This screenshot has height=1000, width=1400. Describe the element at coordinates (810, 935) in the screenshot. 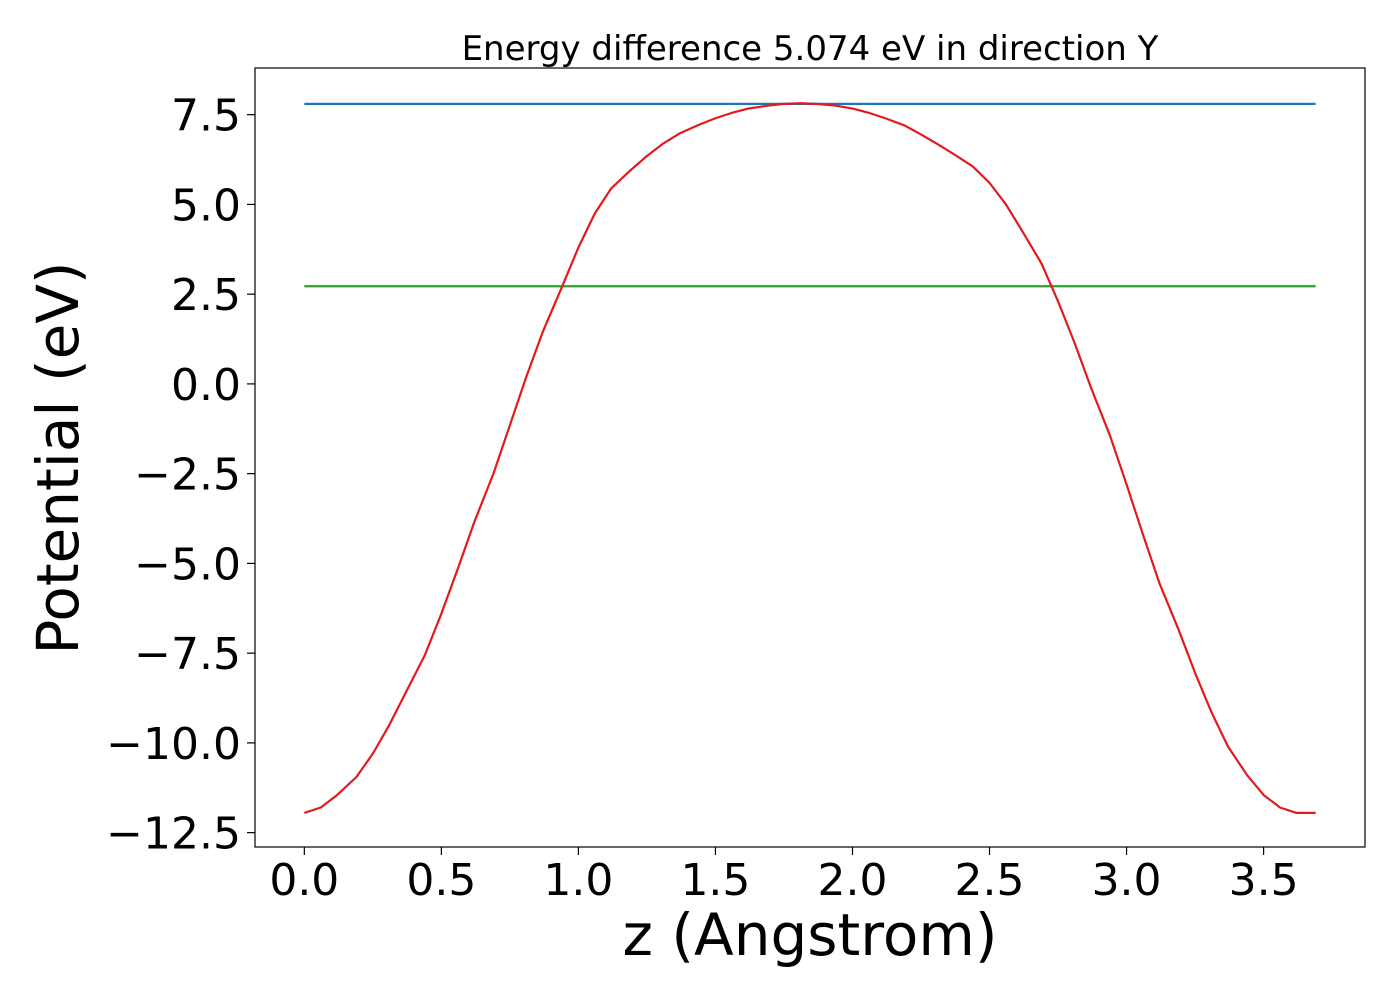

I see `x-axis-label: z (Angstrom)` at that location.